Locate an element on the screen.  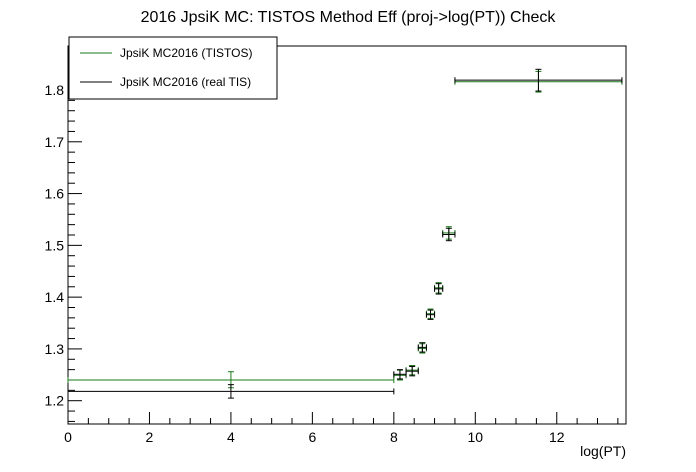
y-axis: 1.2 1.3 1.4 1.5 1.6 1.7 1.8 is located at coordinates (63, 235).